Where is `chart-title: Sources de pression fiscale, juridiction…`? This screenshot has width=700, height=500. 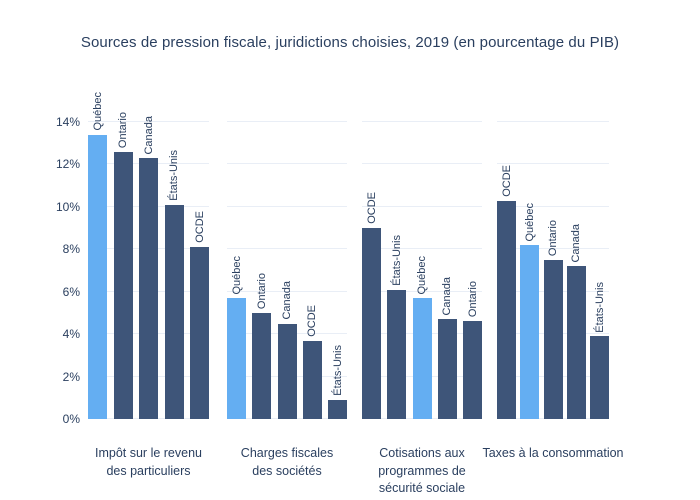
chart-title: Sources de pression fiscale, juridiction… is located at coordinates (350, 42).